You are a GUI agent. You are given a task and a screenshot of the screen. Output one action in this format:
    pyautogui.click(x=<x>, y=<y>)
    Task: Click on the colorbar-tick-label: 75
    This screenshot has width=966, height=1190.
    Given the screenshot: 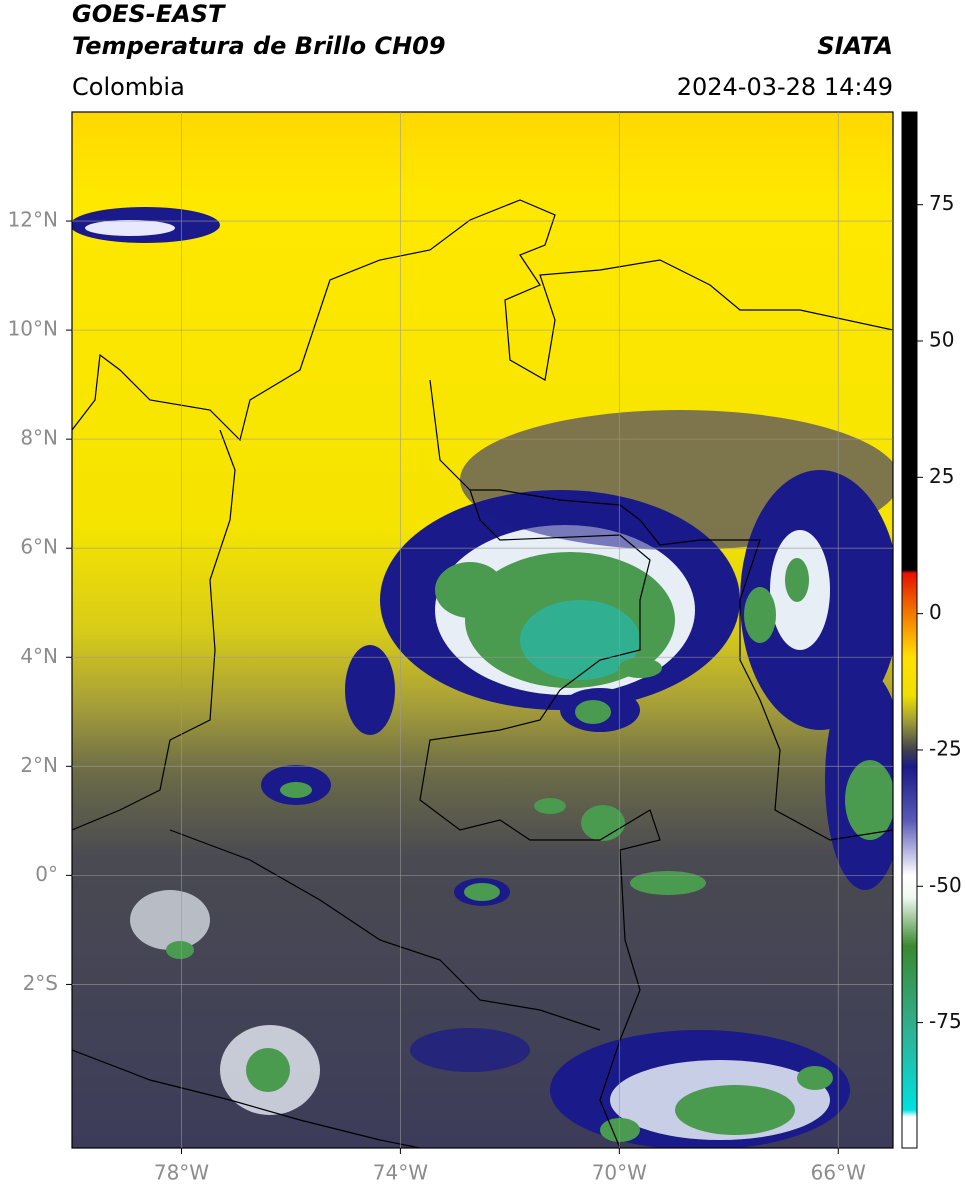 What is the action you would take?
    pyautogui.click(x=941, y=203)
    